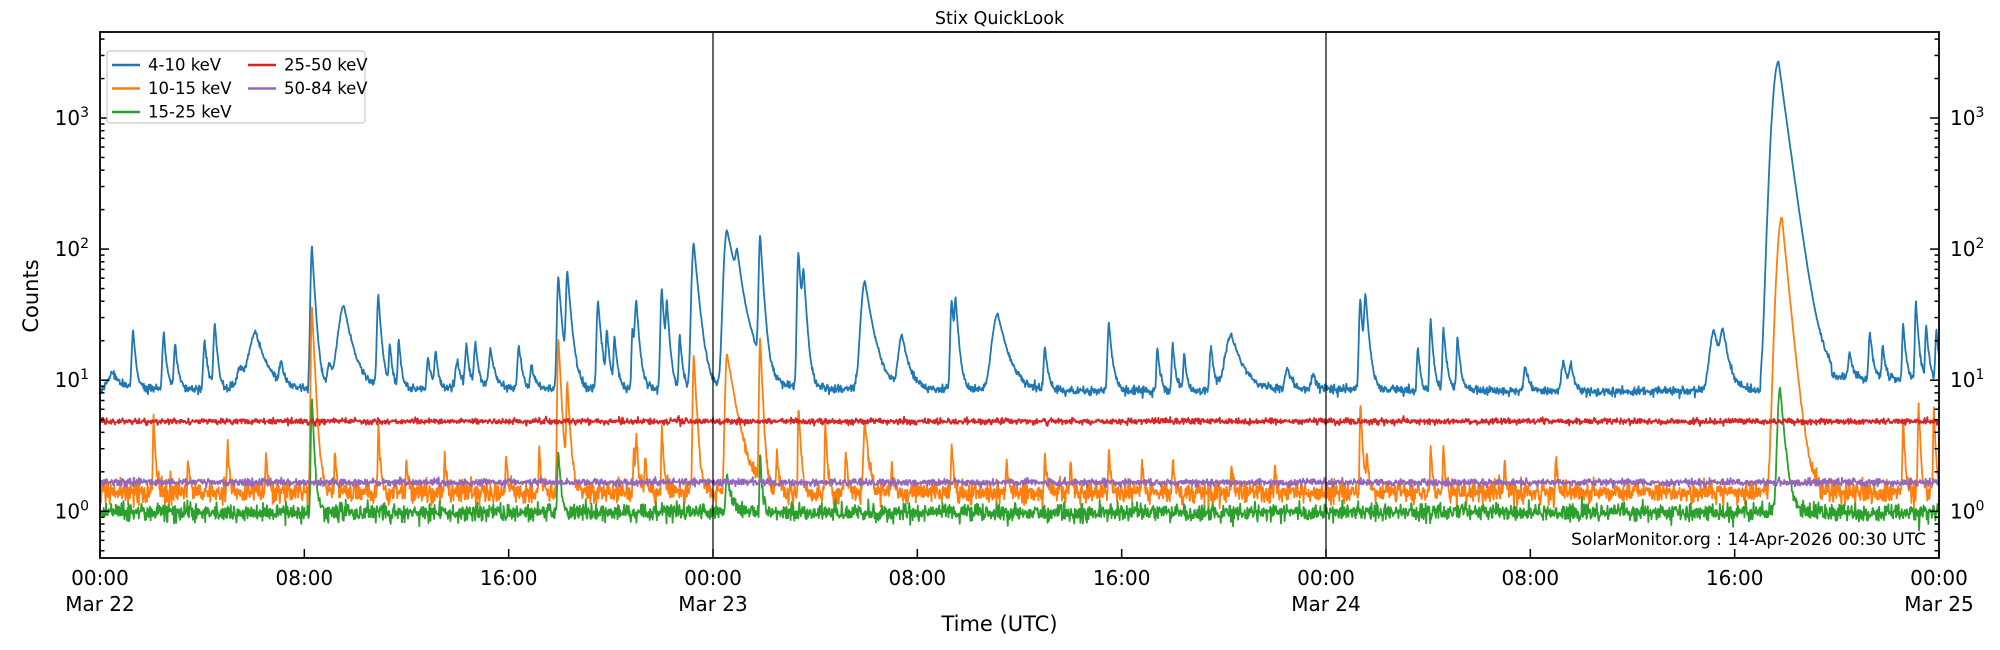 This screenshot has height=650, width=2000. I want to click on legend-label: 15-25 keV, so click(190, 112).